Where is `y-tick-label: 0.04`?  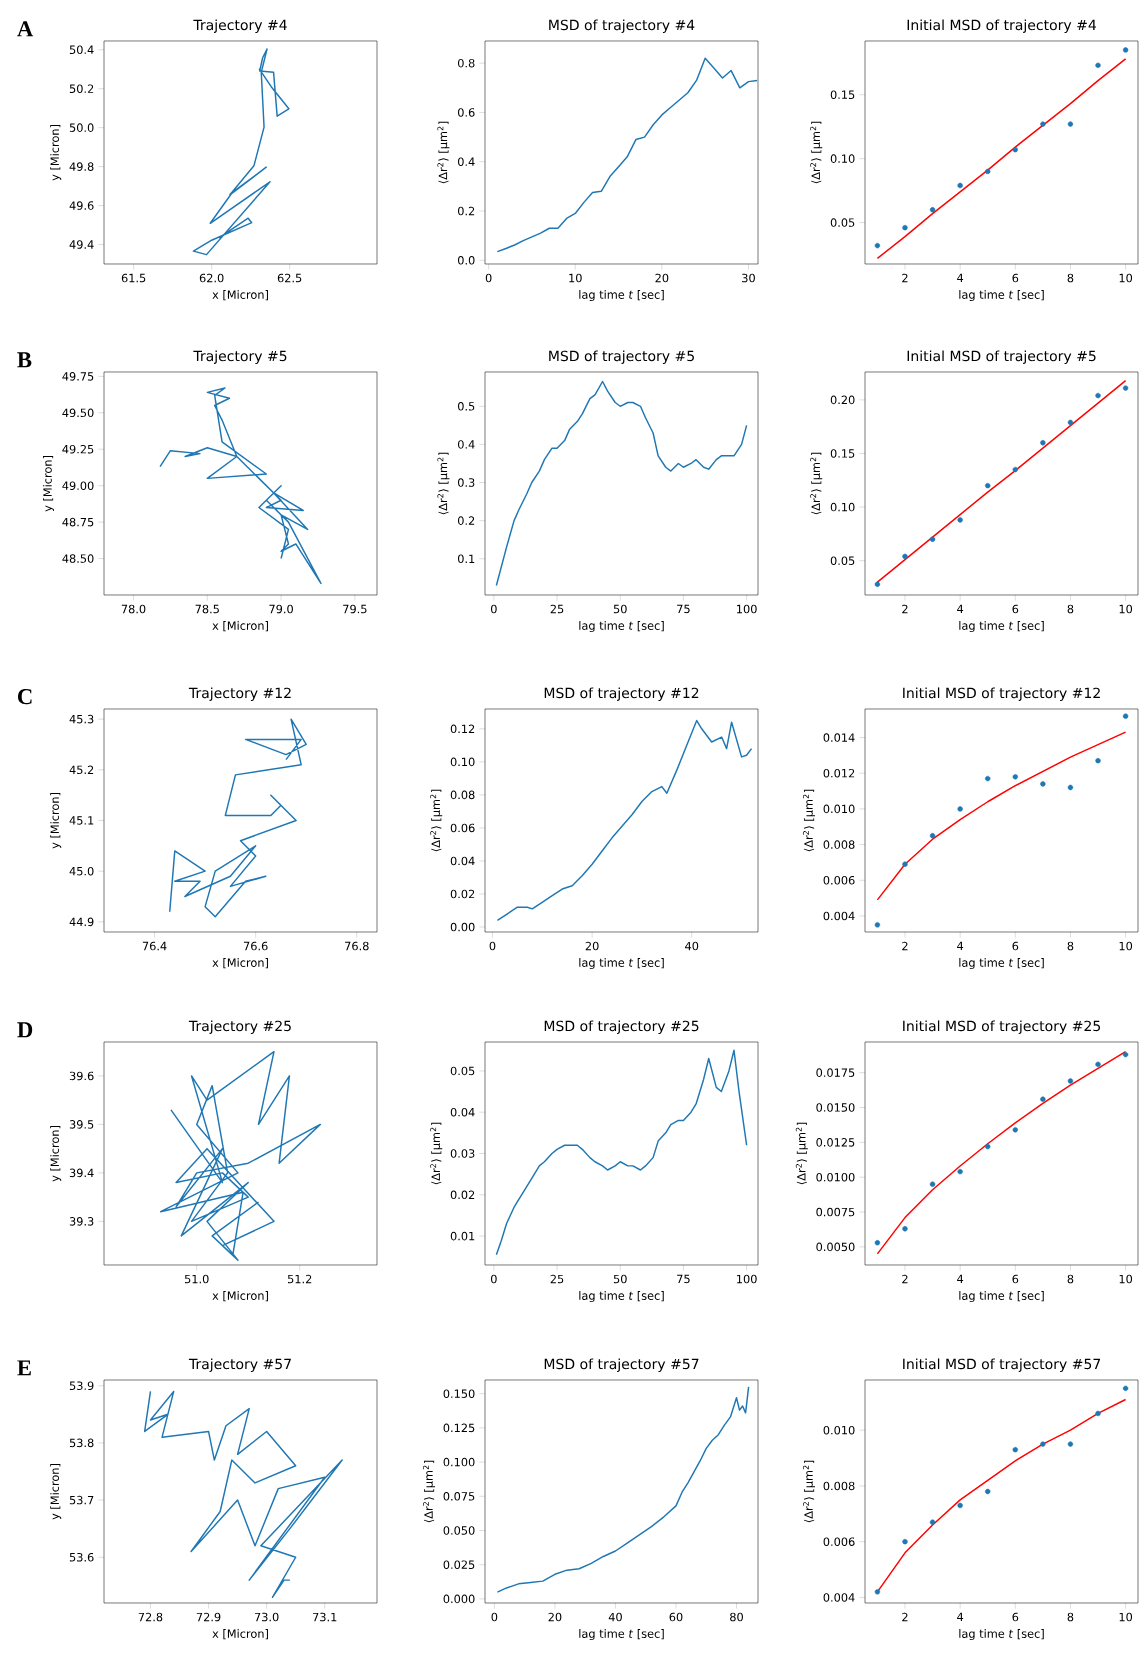
y-tick-label: 0.04 is located at coordinates (462, 861).